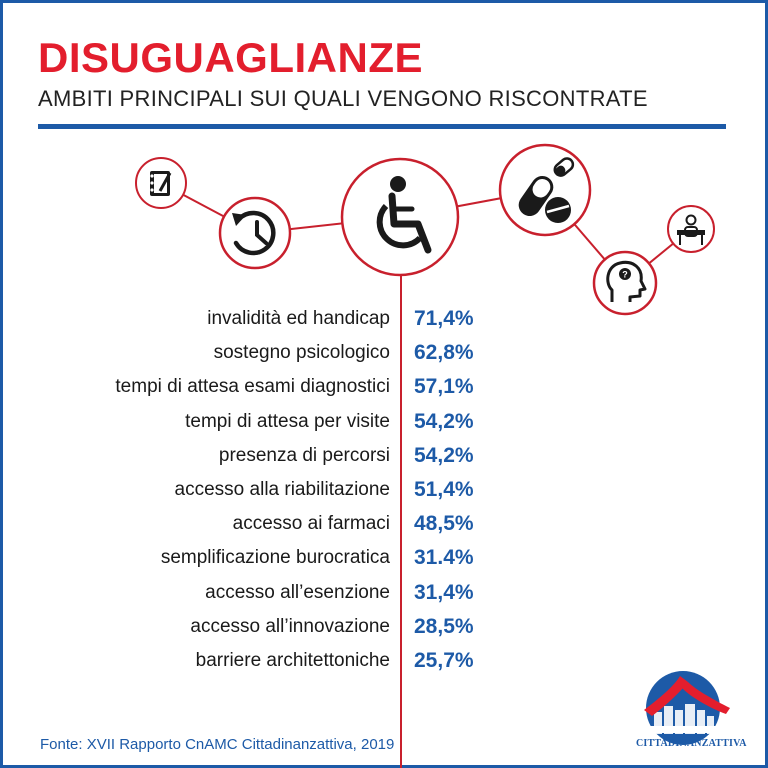 The image size is (768, 768). Describe the element at coordinates (444, 592) in the screenshot. I see `value-label: 31,4%` at that location.